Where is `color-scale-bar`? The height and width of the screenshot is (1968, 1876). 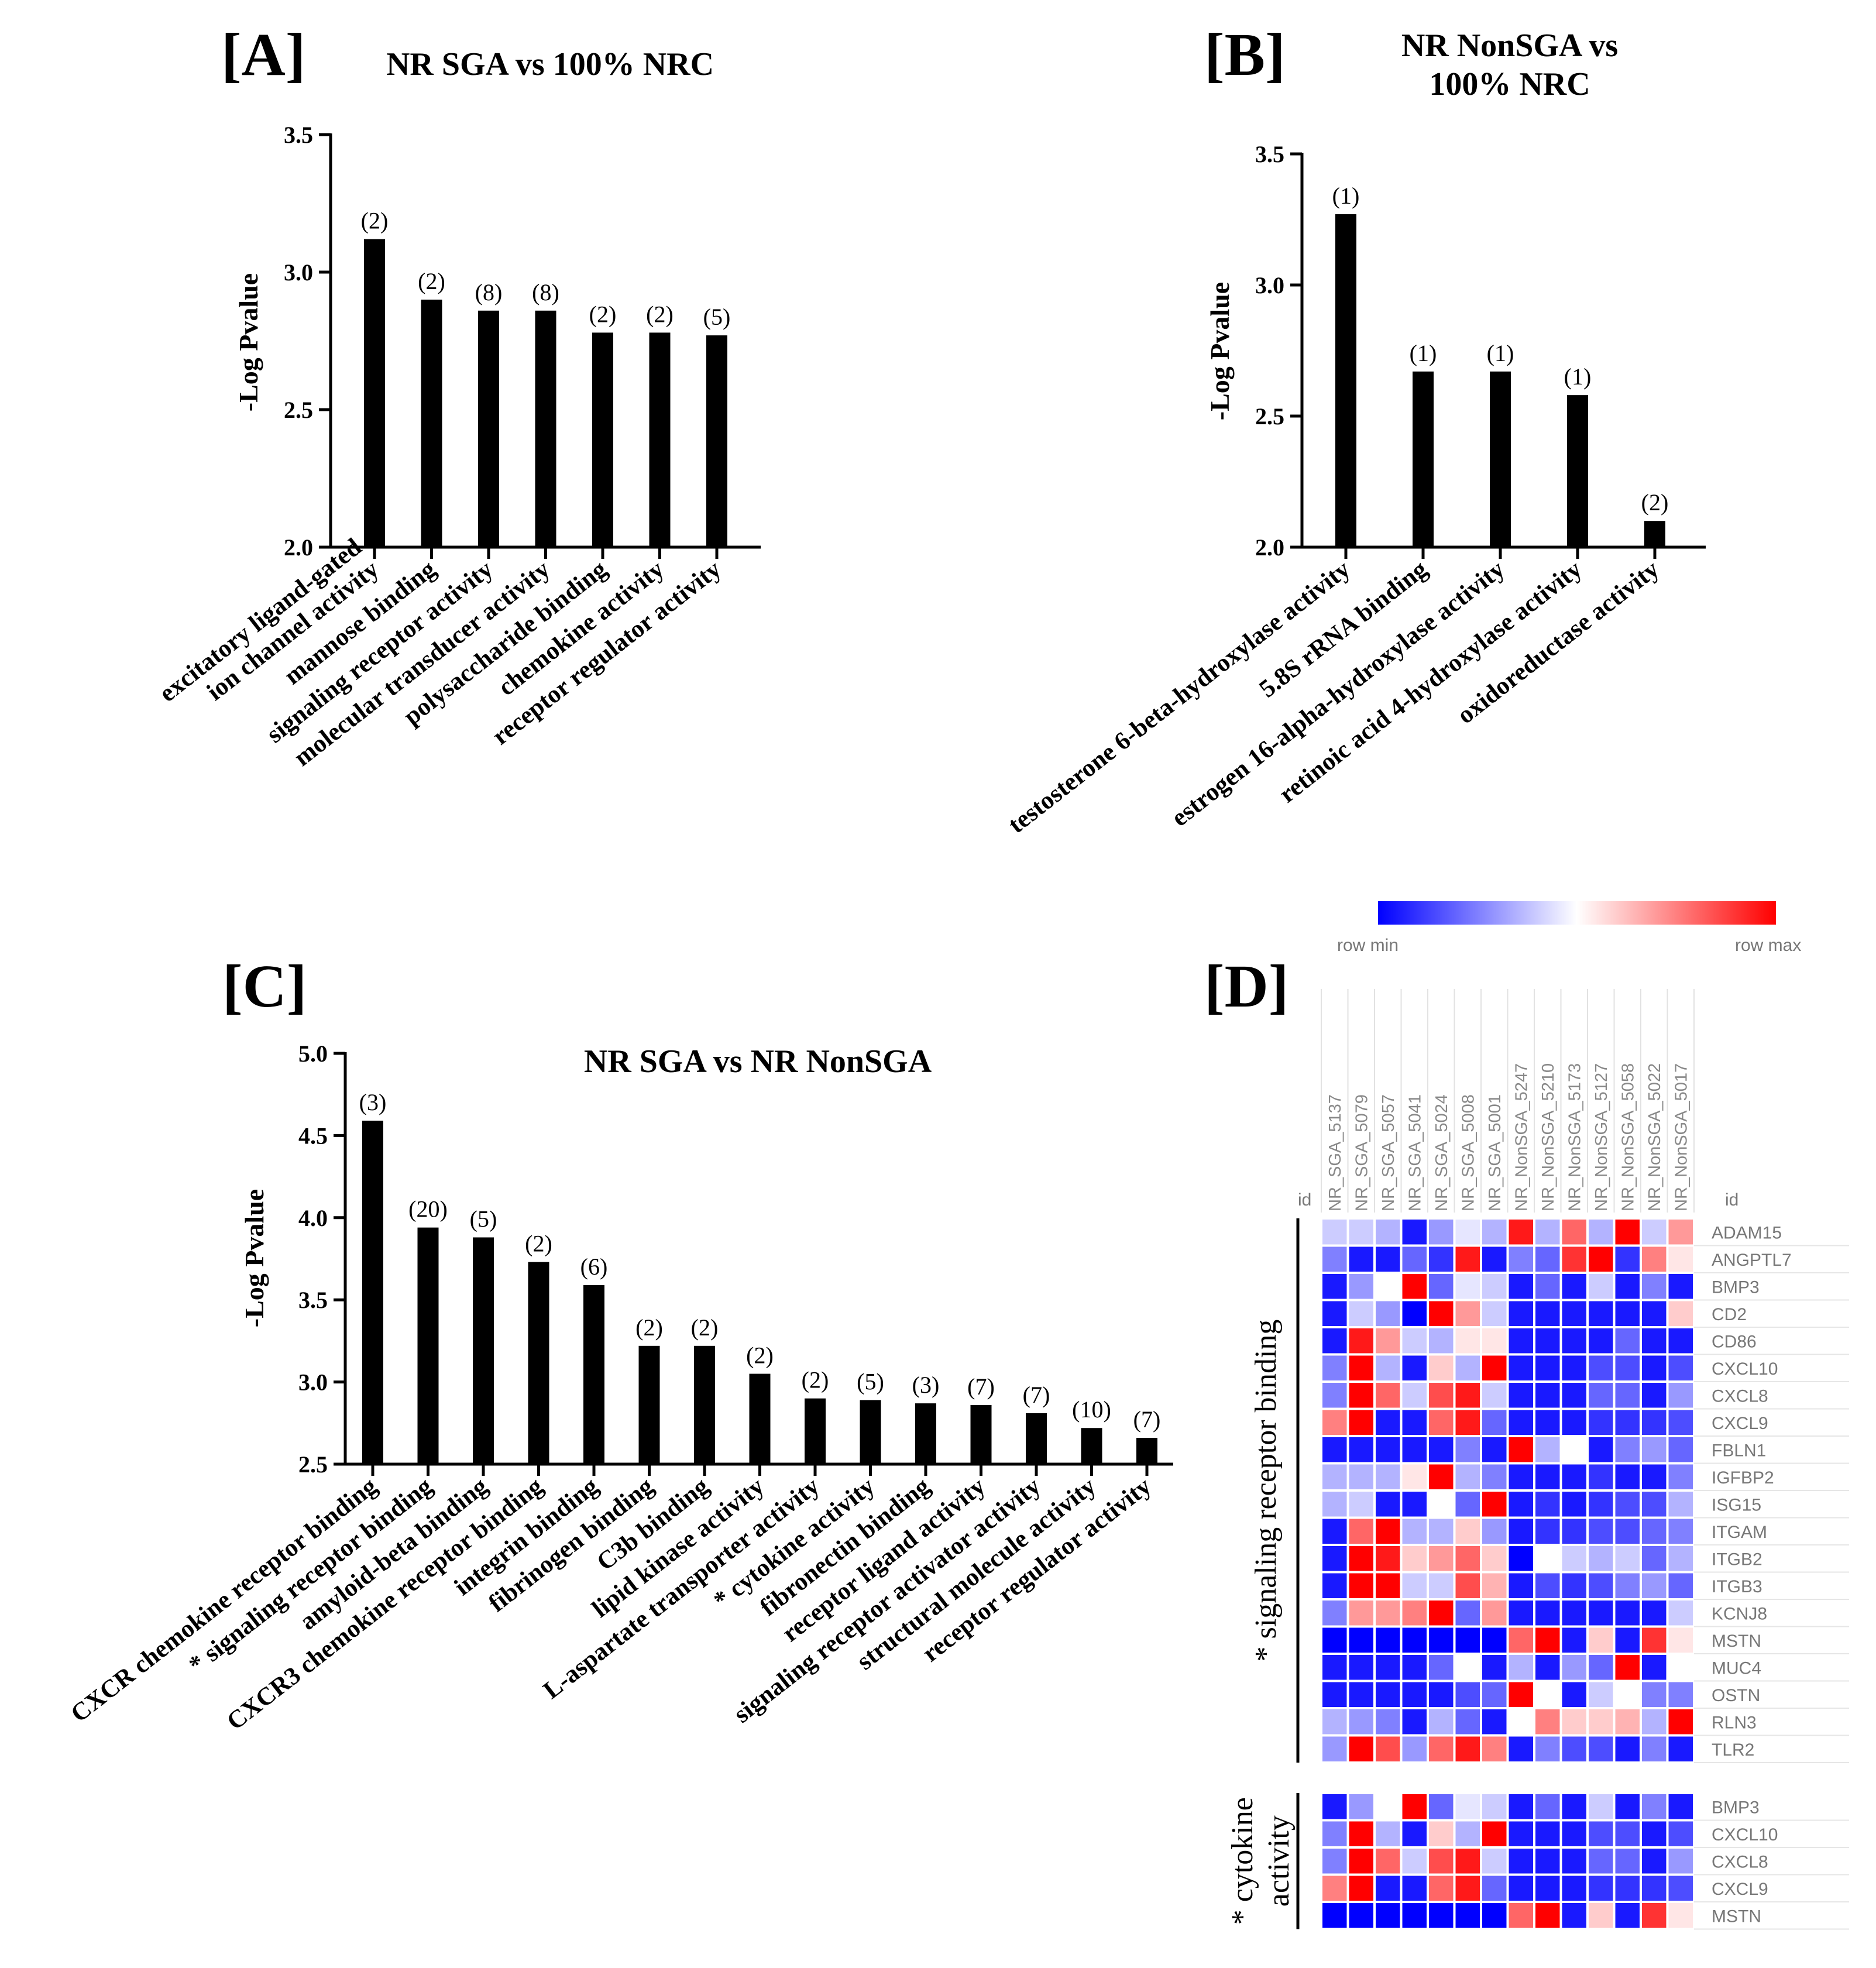 color-scale-bar is located at coordinates (1577, 913).